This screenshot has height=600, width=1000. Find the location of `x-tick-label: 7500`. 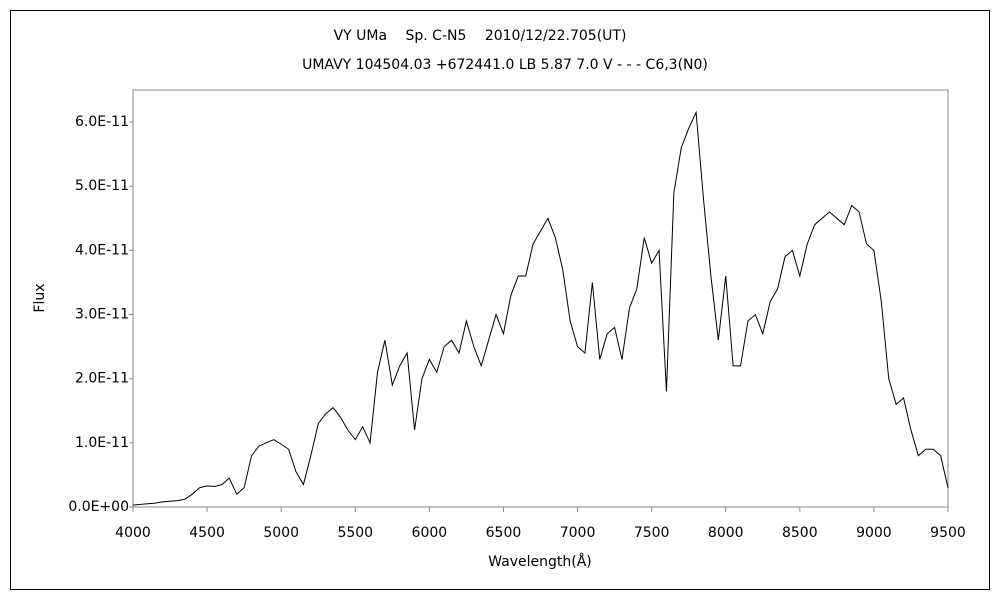

x-tick-label: 7500 is located at coordinates (652, 533).